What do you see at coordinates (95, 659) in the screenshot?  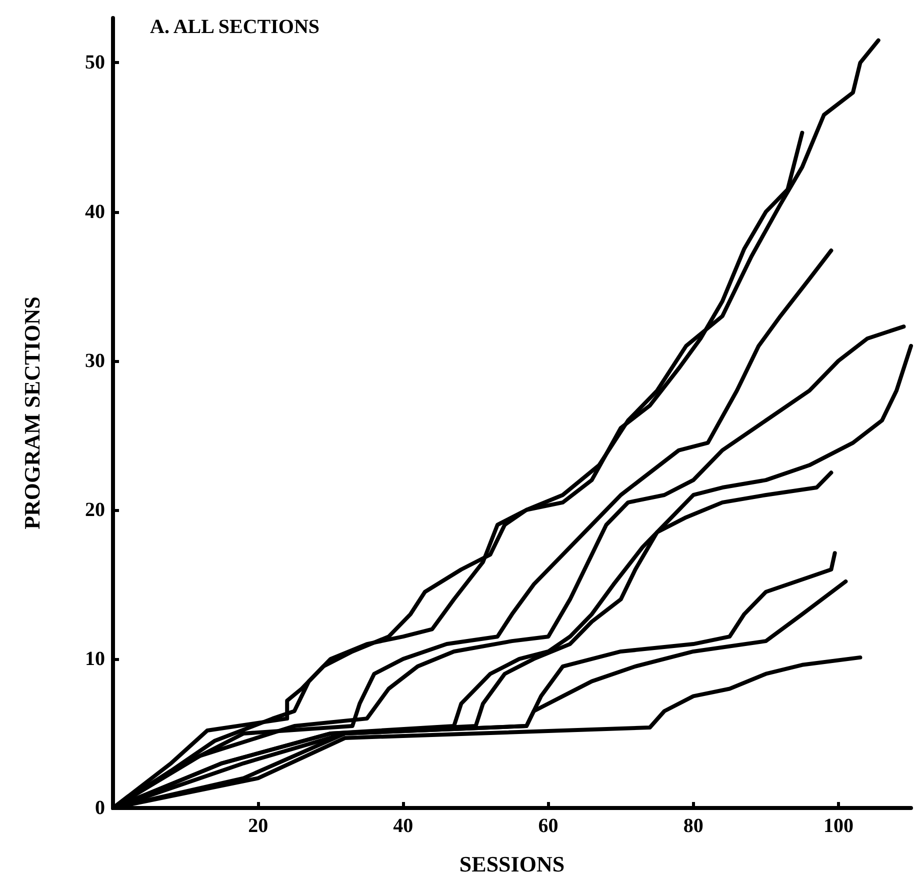 I see `y-tick-label: 10` at bounding box center [95, 659].